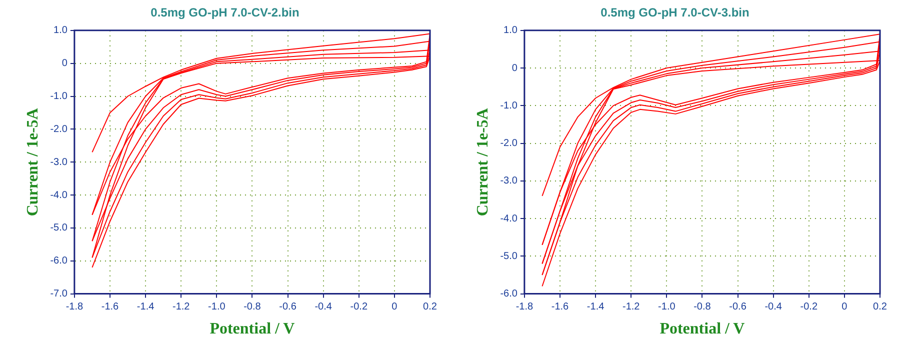  What do you see at coordinates (675, 13) in the screenshot?
I see `chart-title: 0.5mg GO-pH 7.0-CV-3.bin` at bounding box center [675, 13].